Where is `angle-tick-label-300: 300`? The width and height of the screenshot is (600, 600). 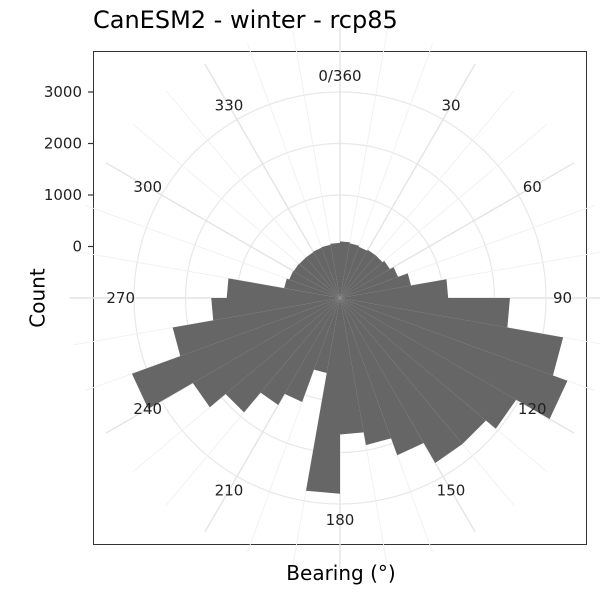 angle-tick-label-300: 300 is located at coordinates (147, 187).